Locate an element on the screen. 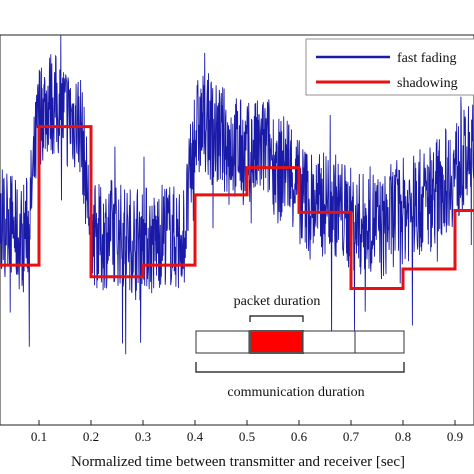 The image size is (474, 474). communication-duration-brace is located at coordinates (300, 367).